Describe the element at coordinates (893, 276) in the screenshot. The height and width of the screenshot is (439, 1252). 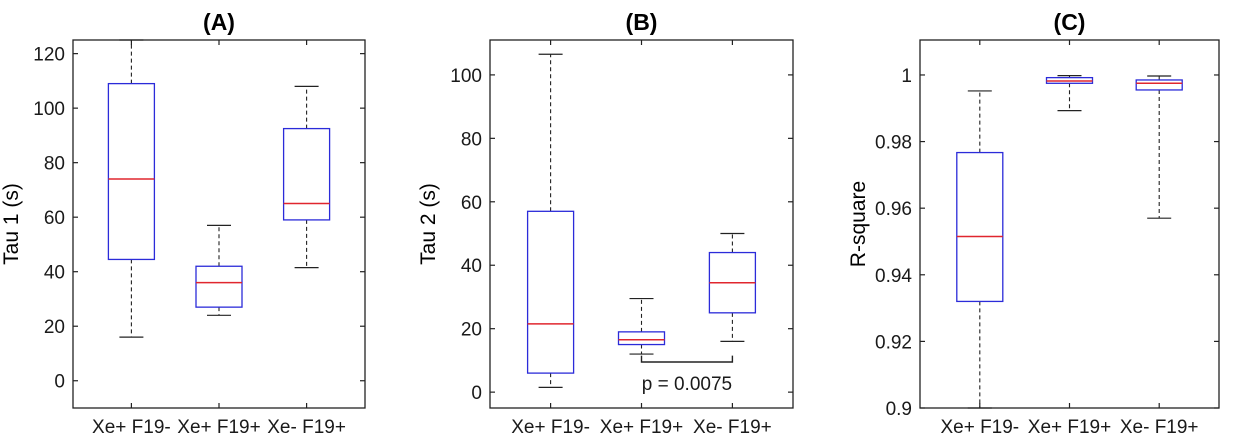
I see `y-tick-label: 0.94` at that location.